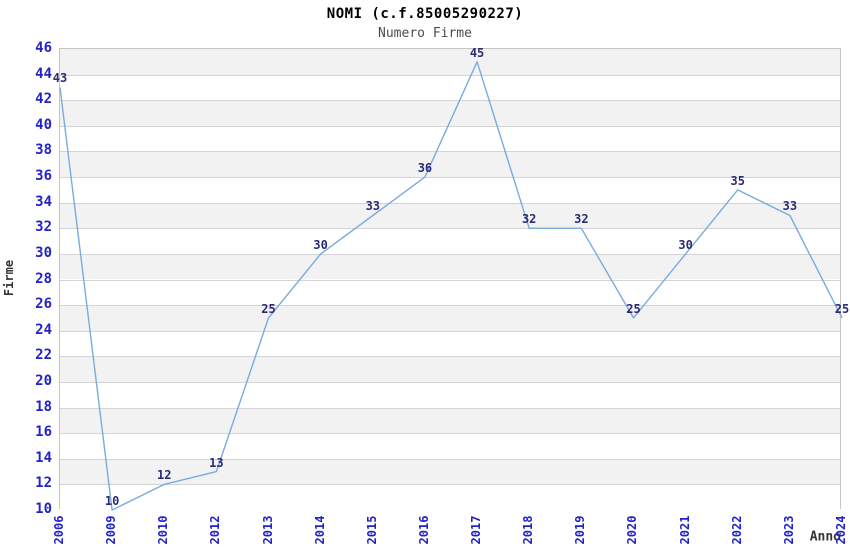  Describe the element at coordinates (736, 530) in the screenshot. I see `x-tick-label: 2022` at that location.